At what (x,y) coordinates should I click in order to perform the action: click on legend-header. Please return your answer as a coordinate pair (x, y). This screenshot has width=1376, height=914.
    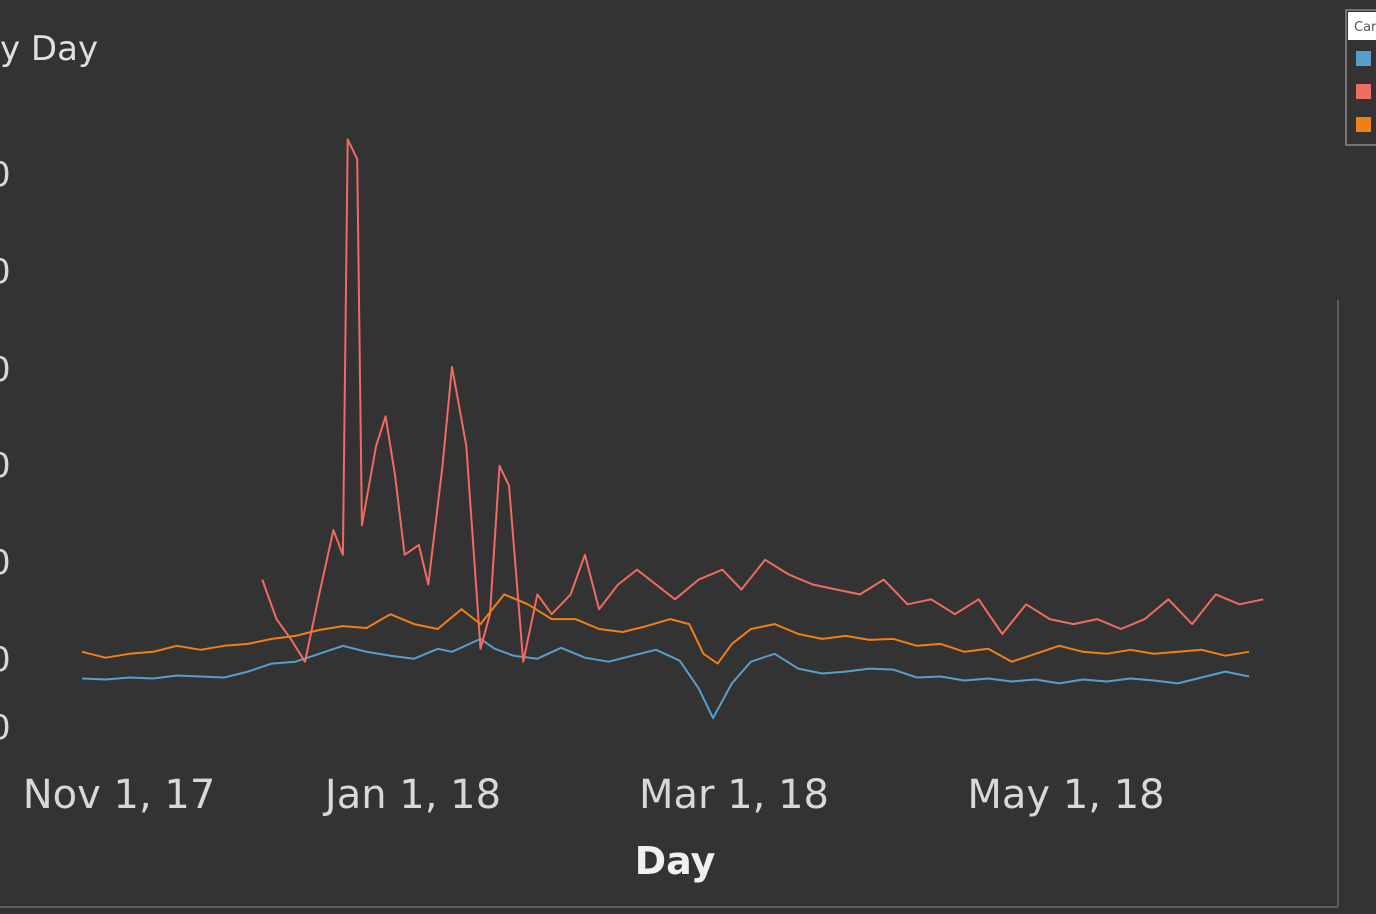
    Looking at the image, I should click on (1362, 26).